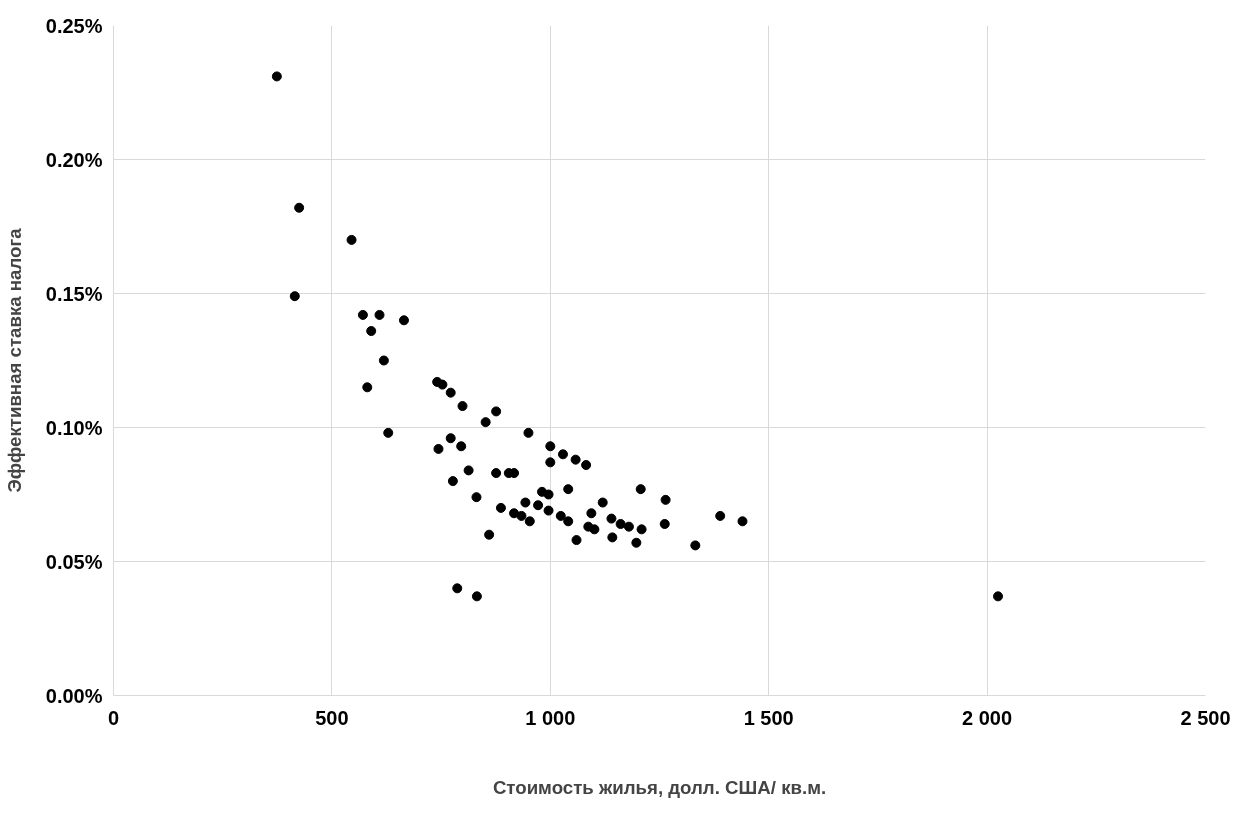  What do you see at coordinates (659, 787) in the screenshot?
I see `x-axis-title: Стоимость жилья, долл. США/ кв.м.` at bounding box center [659, 787].